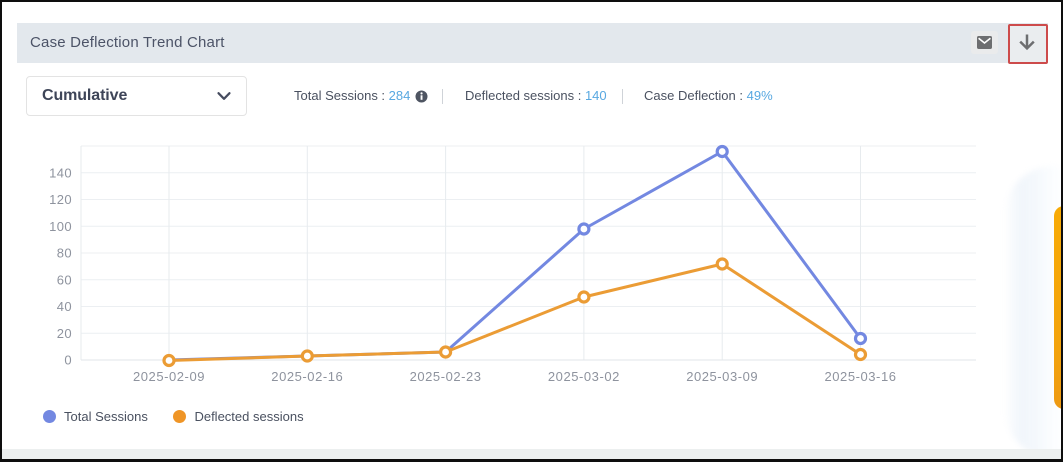 The width and height of the screenshot is (1063, 462). What do you see at coordinates (60, 172) in the screenshot?
I see `svg-text: 140` at bounding box center [60, 172].